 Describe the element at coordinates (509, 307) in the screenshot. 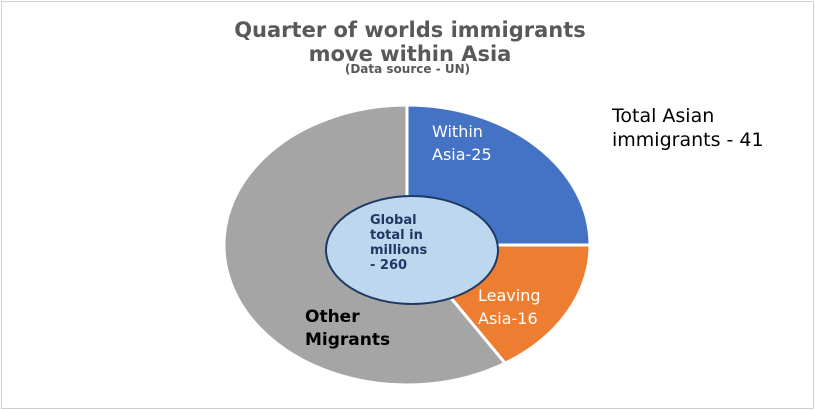

I see `slice-label-2: Leaving Asia-16` at that location.